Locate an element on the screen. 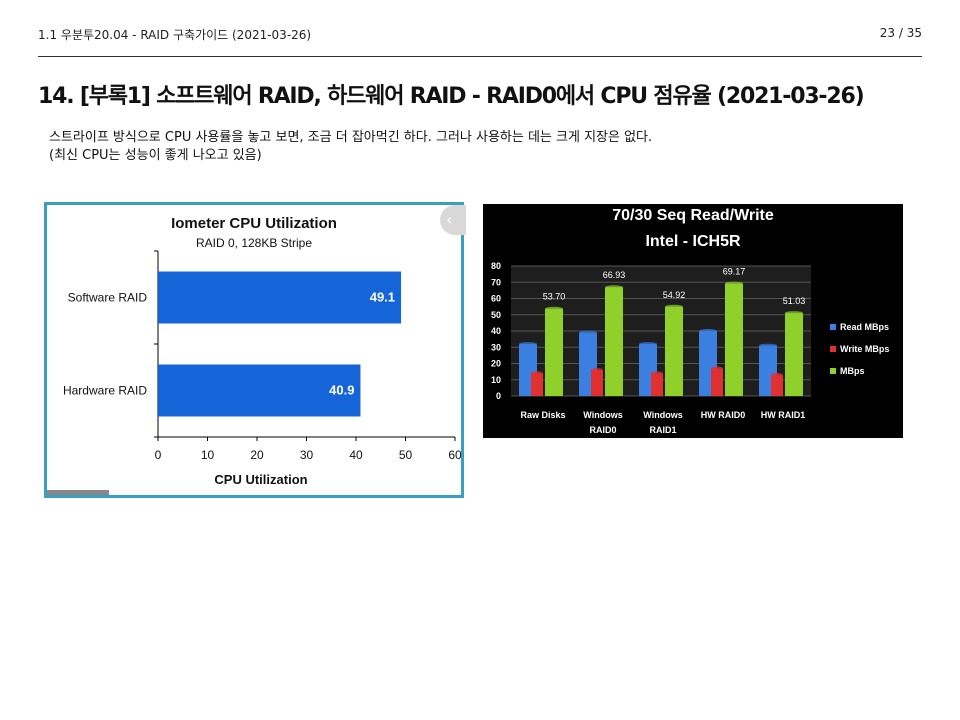  body-line-2: (최신 CPU는 성능이 좋게 나오고 있음) is located at coordinates (155, 155).